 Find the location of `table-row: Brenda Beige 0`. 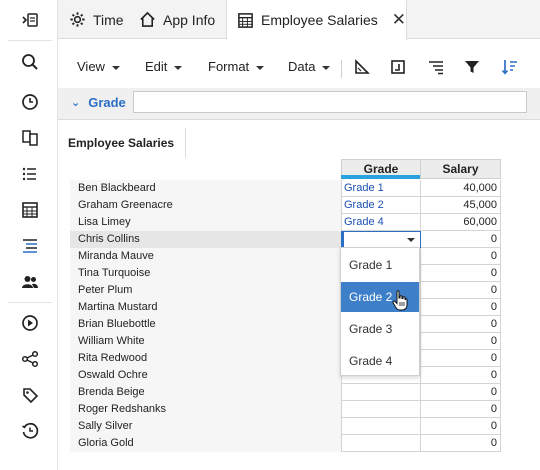

table-row: Brenda Beige 0 is located at coordinates (285, 392).